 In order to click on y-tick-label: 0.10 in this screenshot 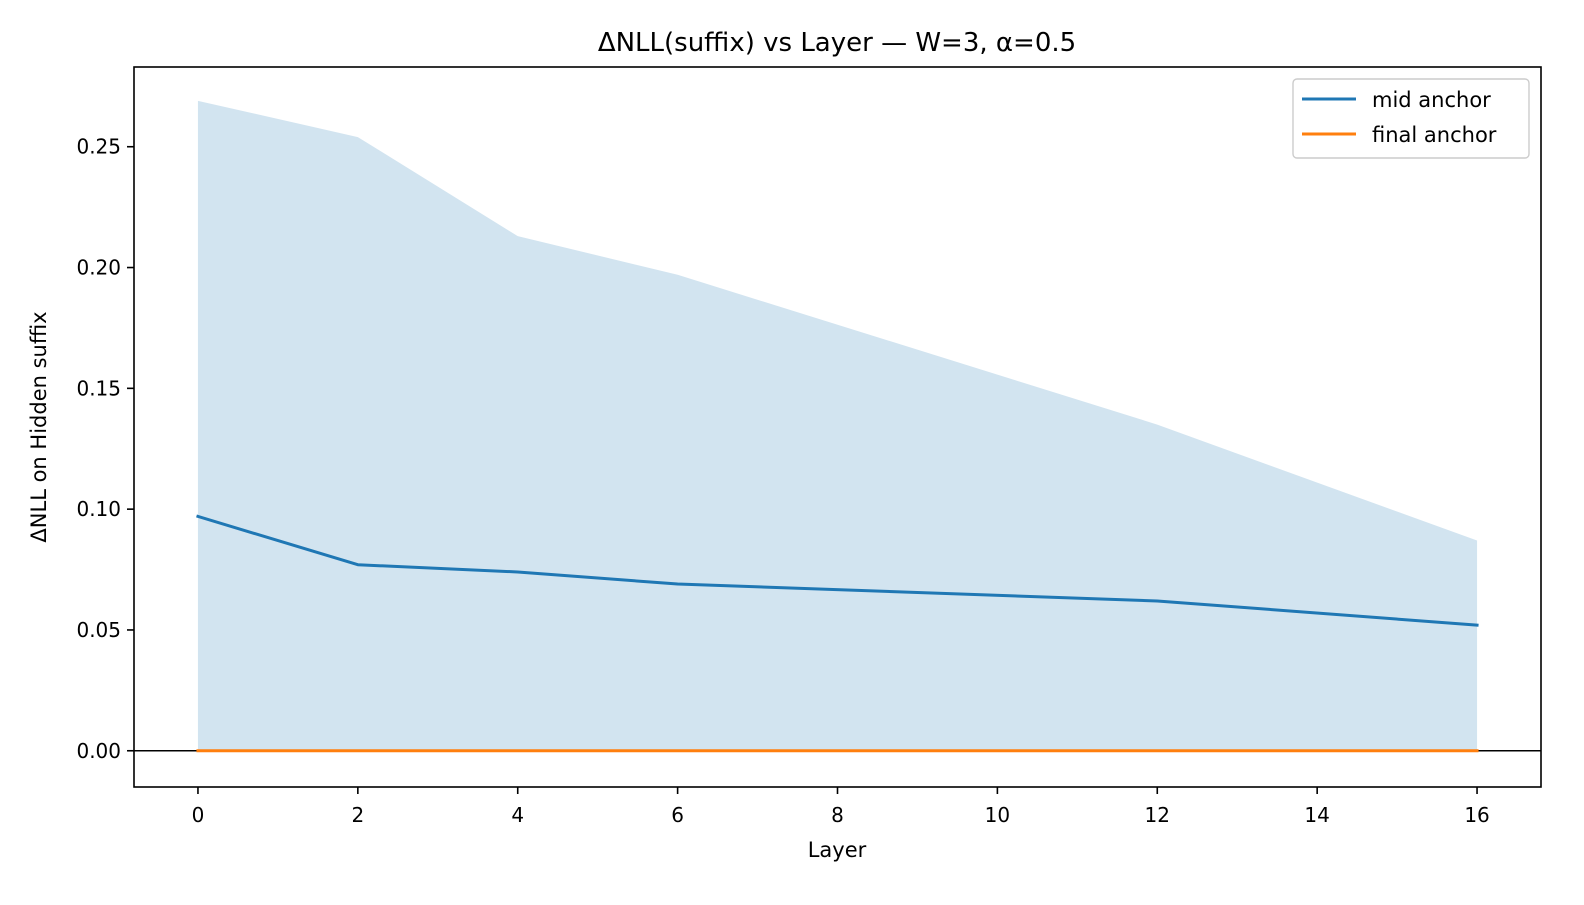, I will do `click(98, 509)`.